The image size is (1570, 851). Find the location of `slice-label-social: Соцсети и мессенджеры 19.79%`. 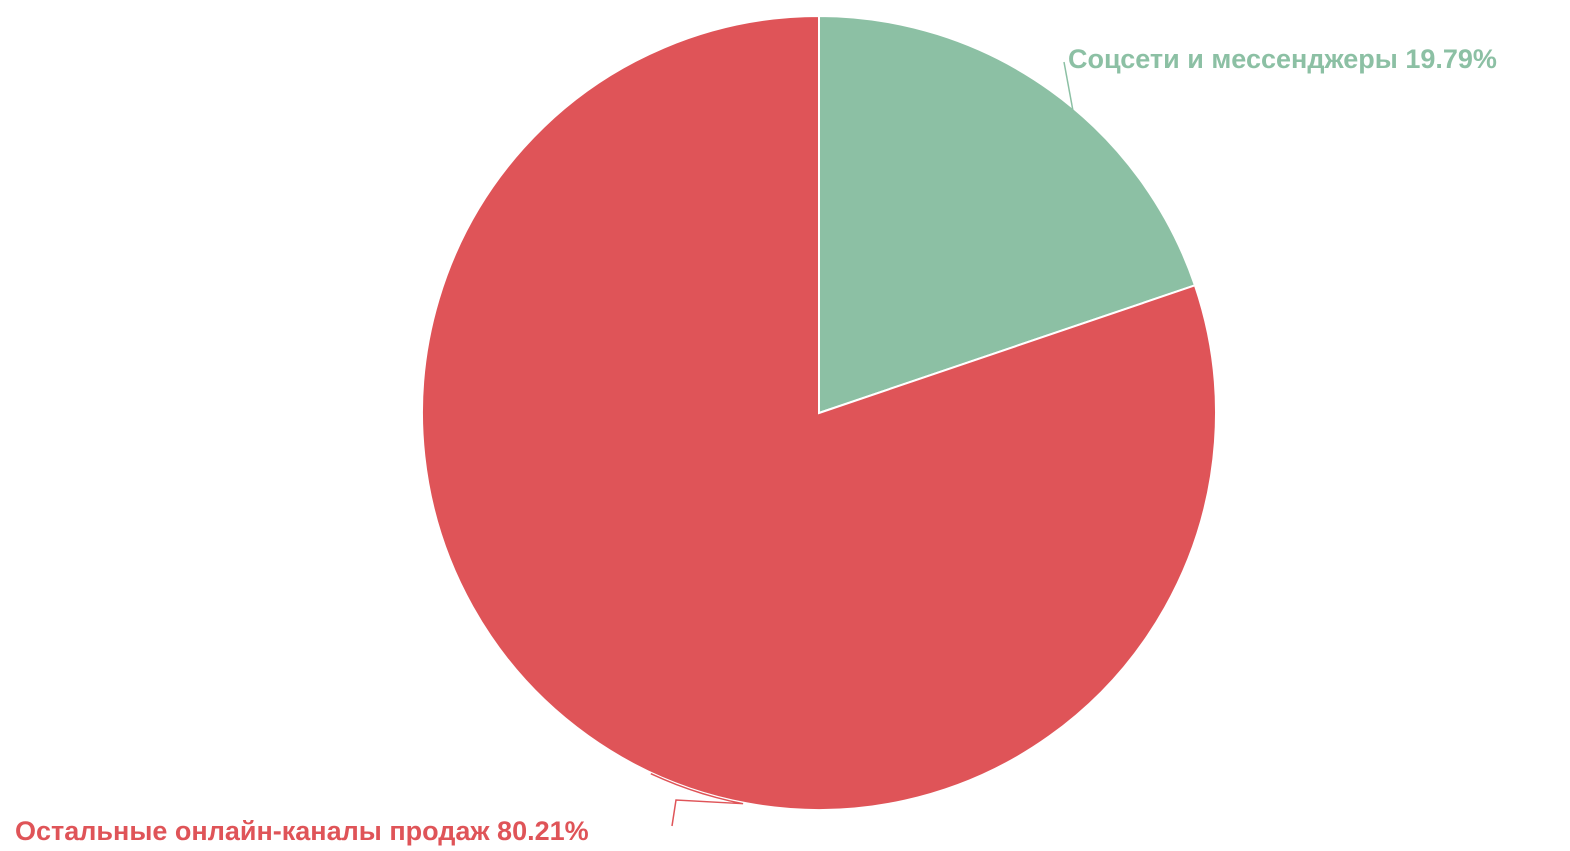

slice-label-social: Соцсети и мессенджеры 19.79% is located at coordinates (1282, 59).